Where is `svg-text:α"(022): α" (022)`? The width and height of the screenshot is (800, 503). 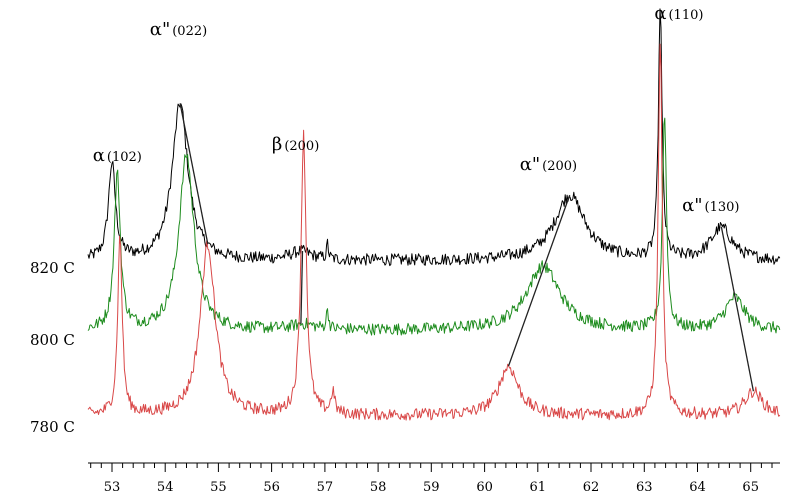
svg-text:α"(022): α" (022) is located at coordinates (178, 29).